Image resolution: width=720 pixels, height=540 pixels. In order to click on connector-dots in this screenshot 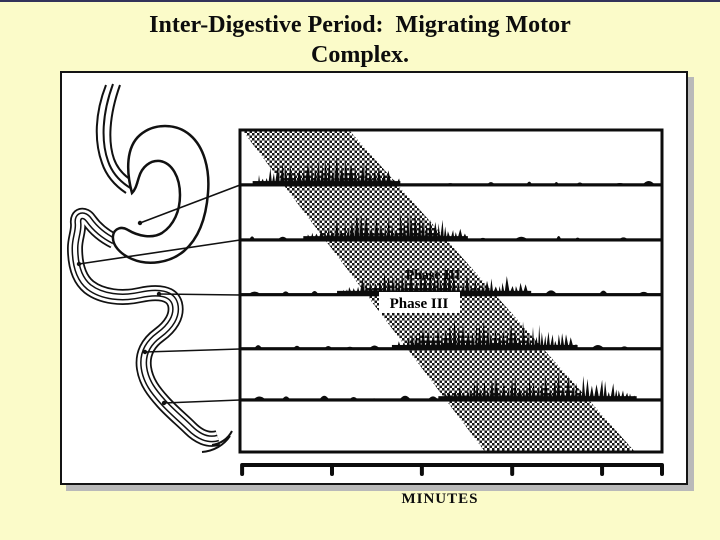, I will do `click(121, 313)`.